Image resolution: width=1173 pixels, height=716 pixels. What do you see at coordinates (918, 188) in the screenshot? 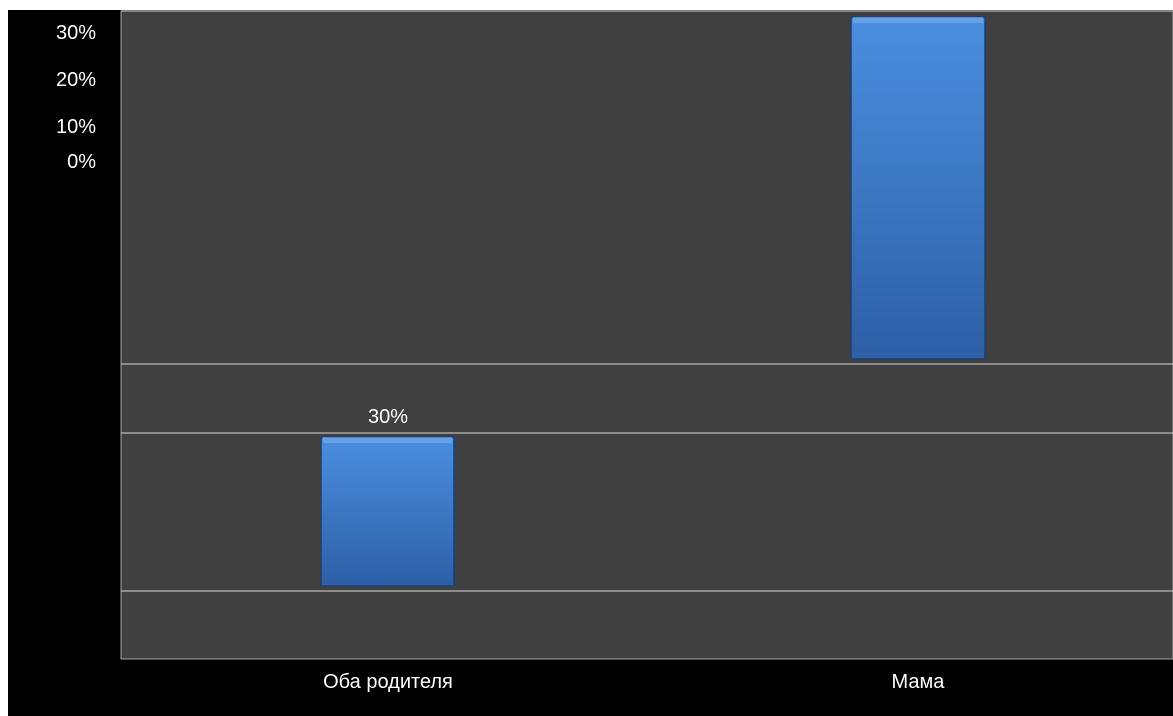
I see `bar-mama` at bounding box center [918, 188].